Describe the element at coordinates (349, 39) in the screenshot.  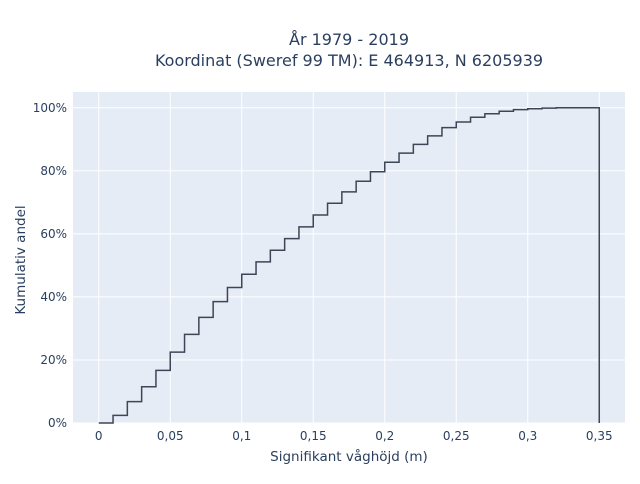
I see `chart-title-line1: År 1979 - 2019` at that location.